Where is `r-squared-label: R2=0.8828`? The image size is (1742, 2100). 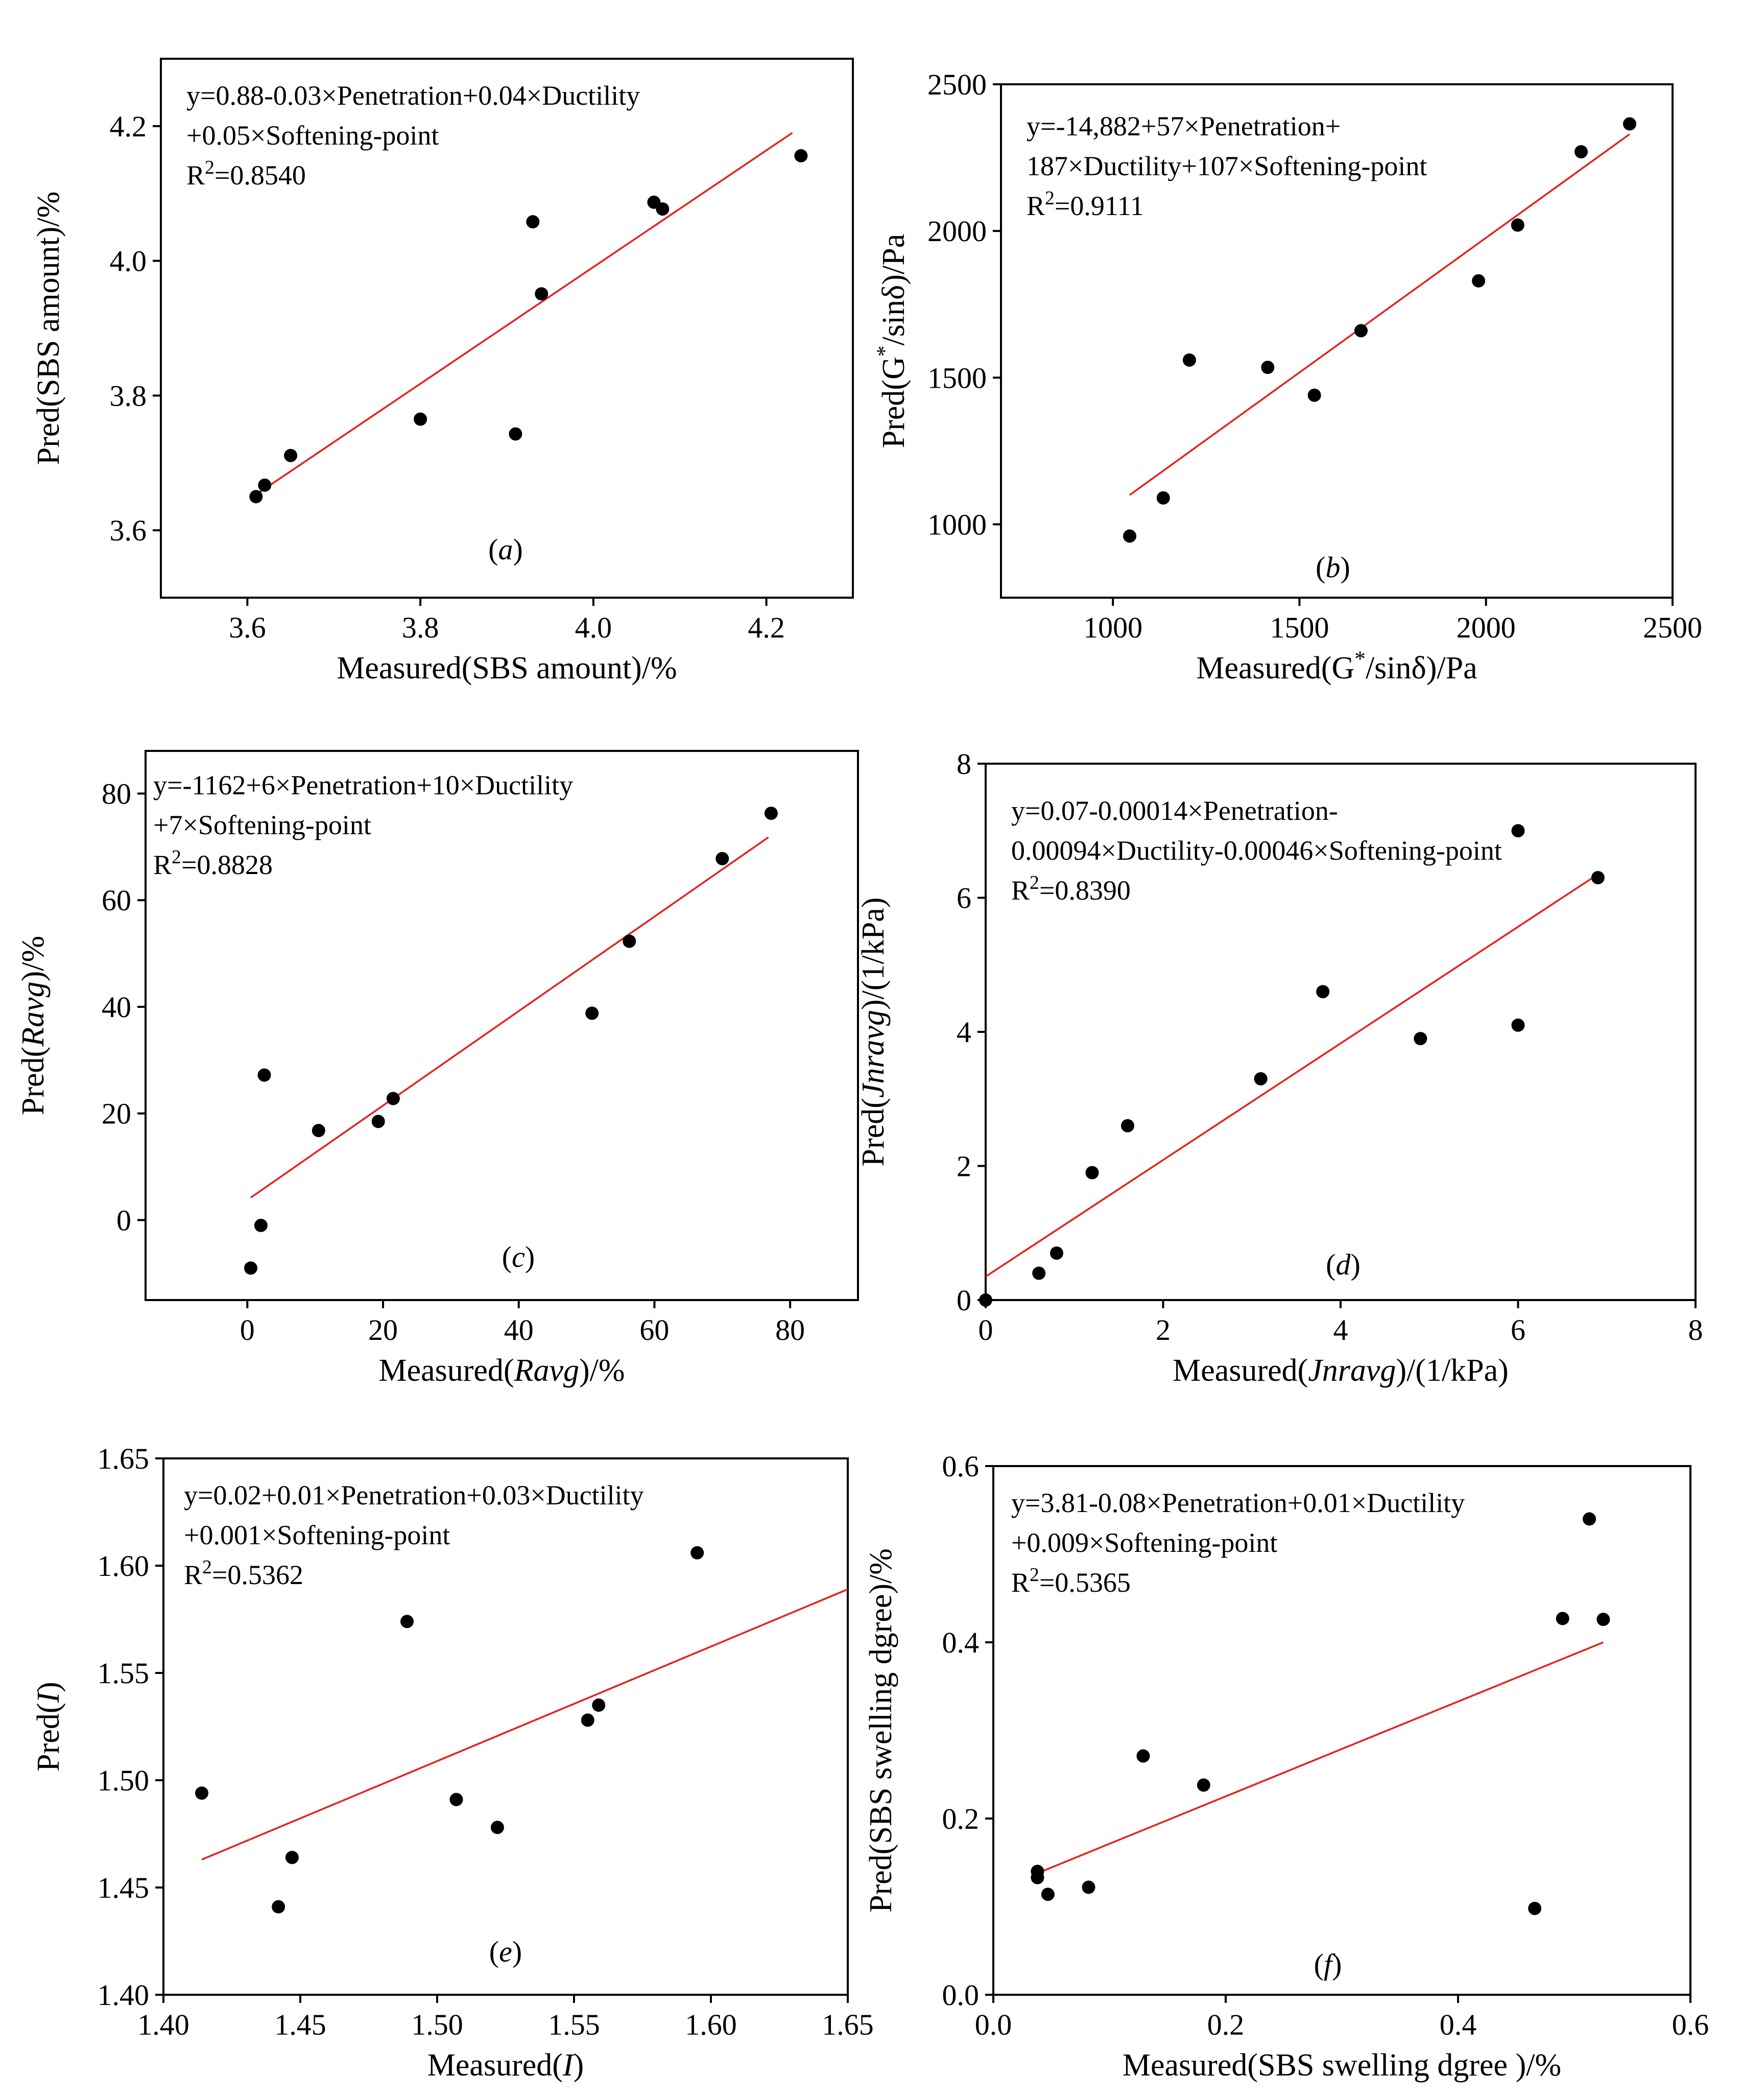 r-squared-label: R2=0.8828 is located at coordinates (213, 863).